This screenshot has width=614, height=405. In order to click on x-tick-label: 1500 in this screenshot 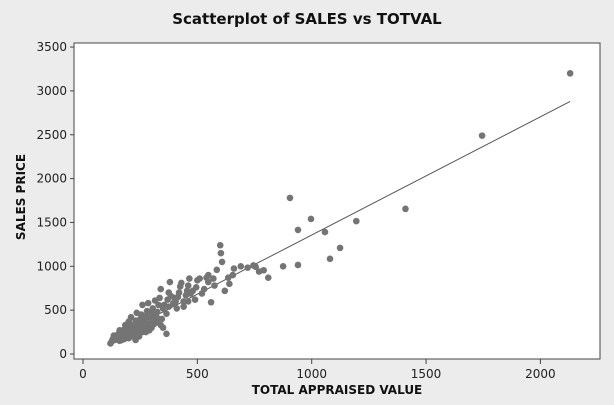, I will do `click(426, 374)`.